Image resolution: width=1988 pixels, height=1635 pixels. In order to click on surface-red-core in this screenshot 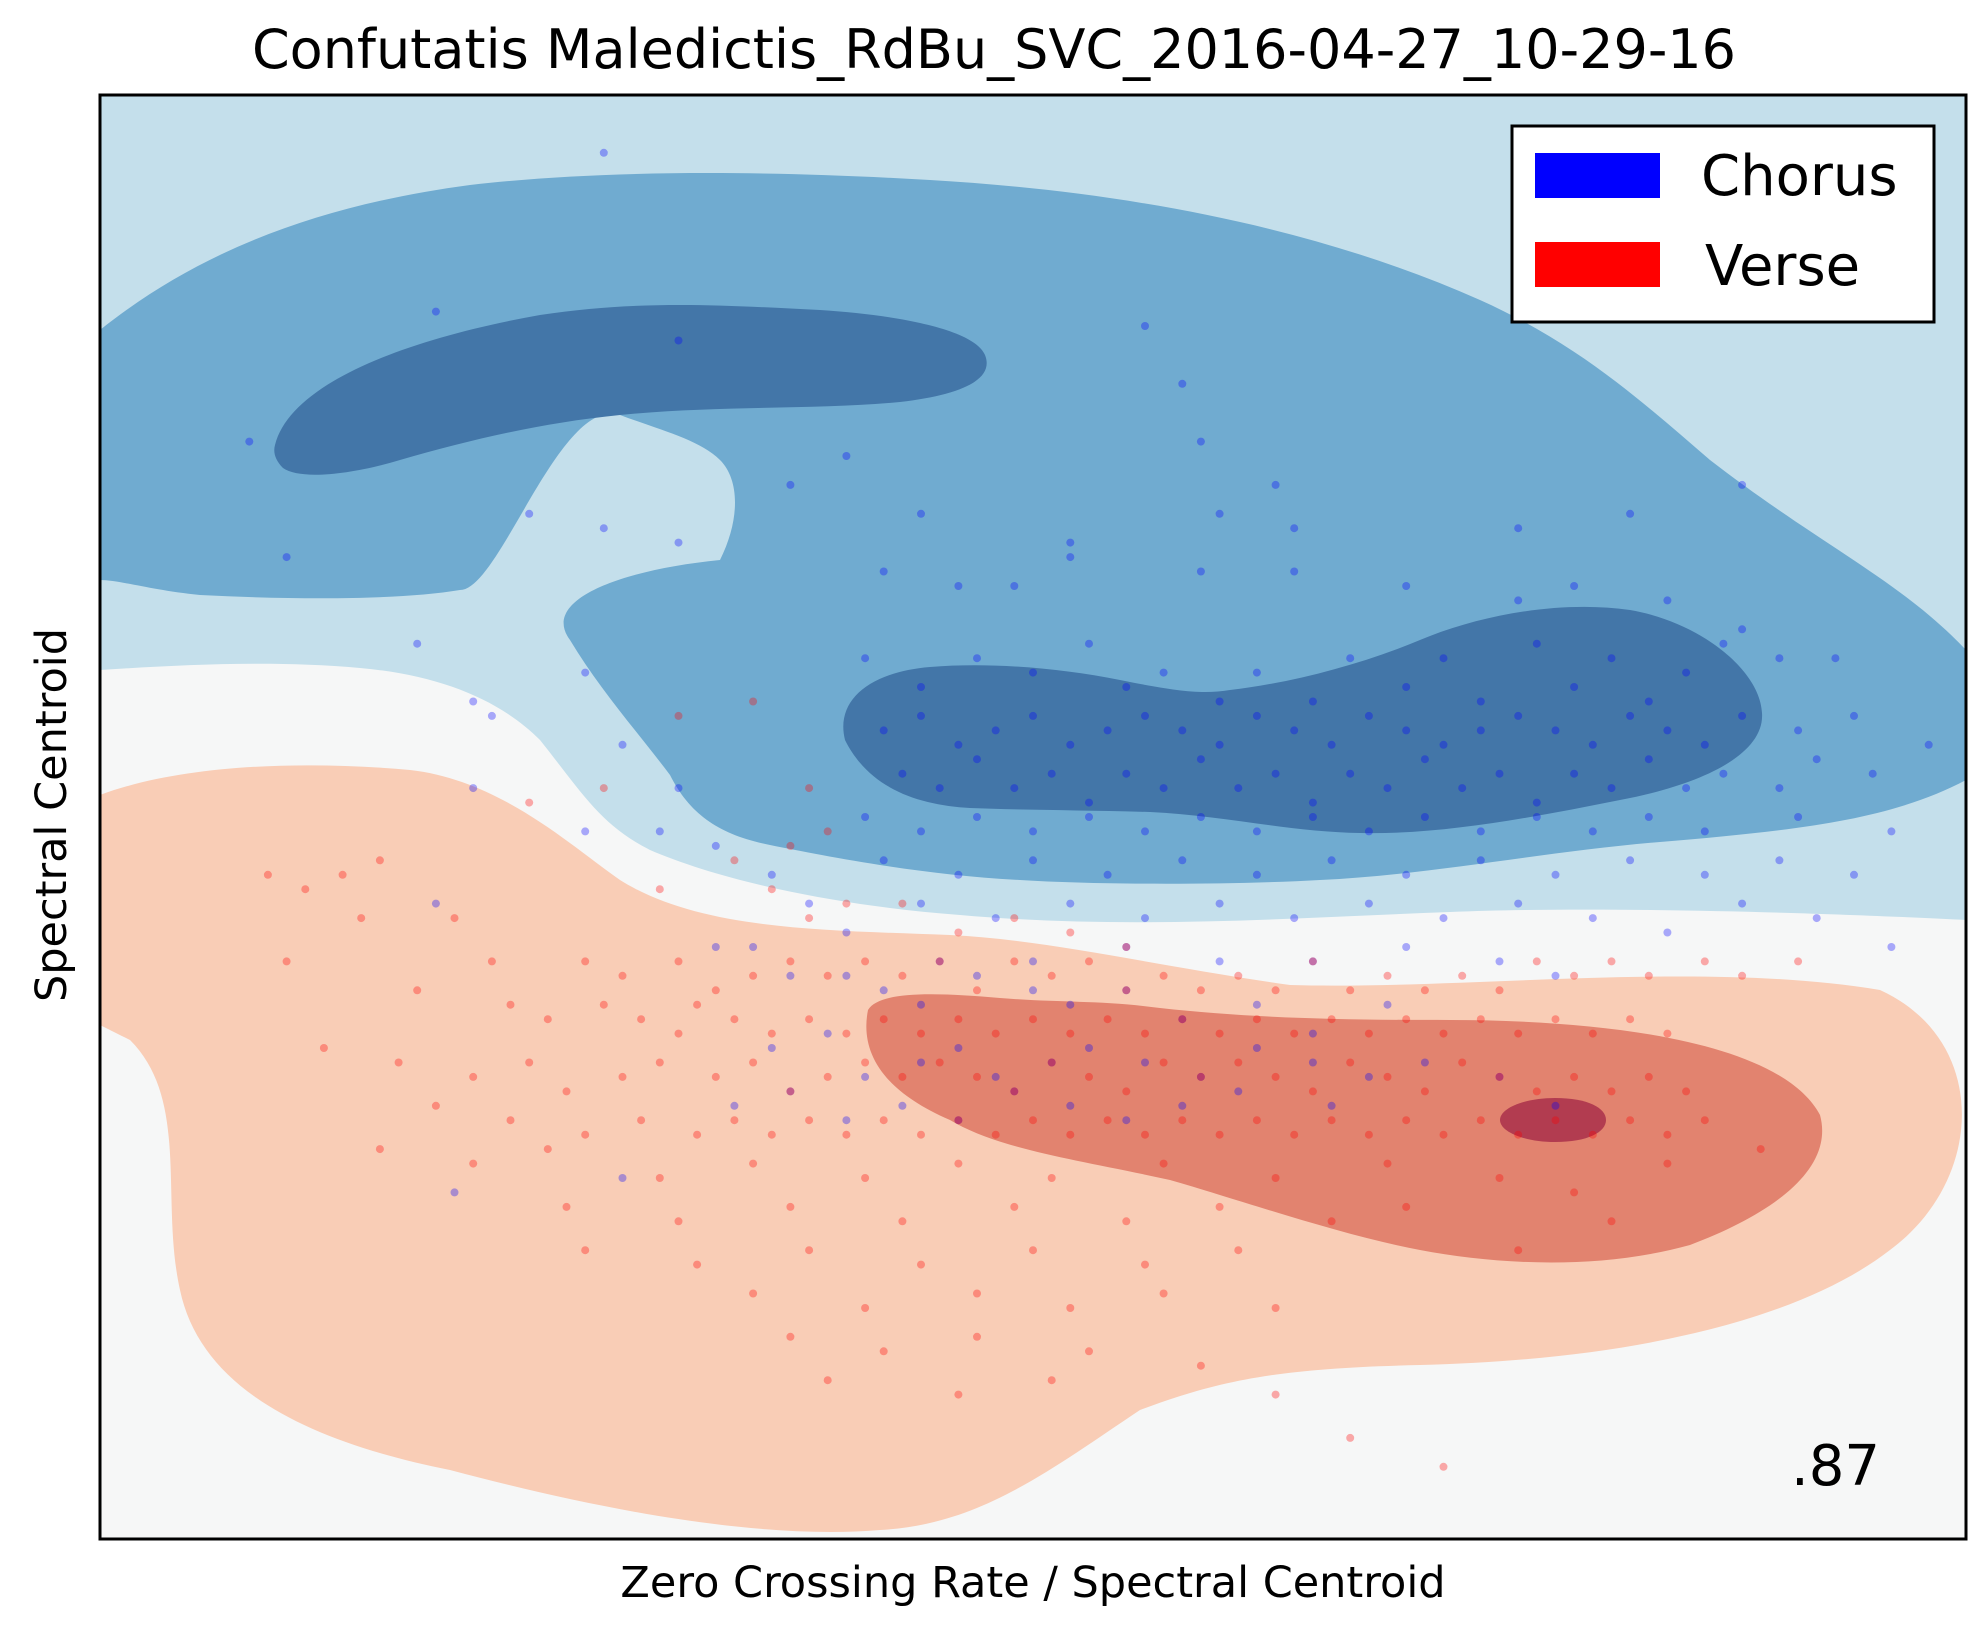, I will do `click(1553, 1120)`.